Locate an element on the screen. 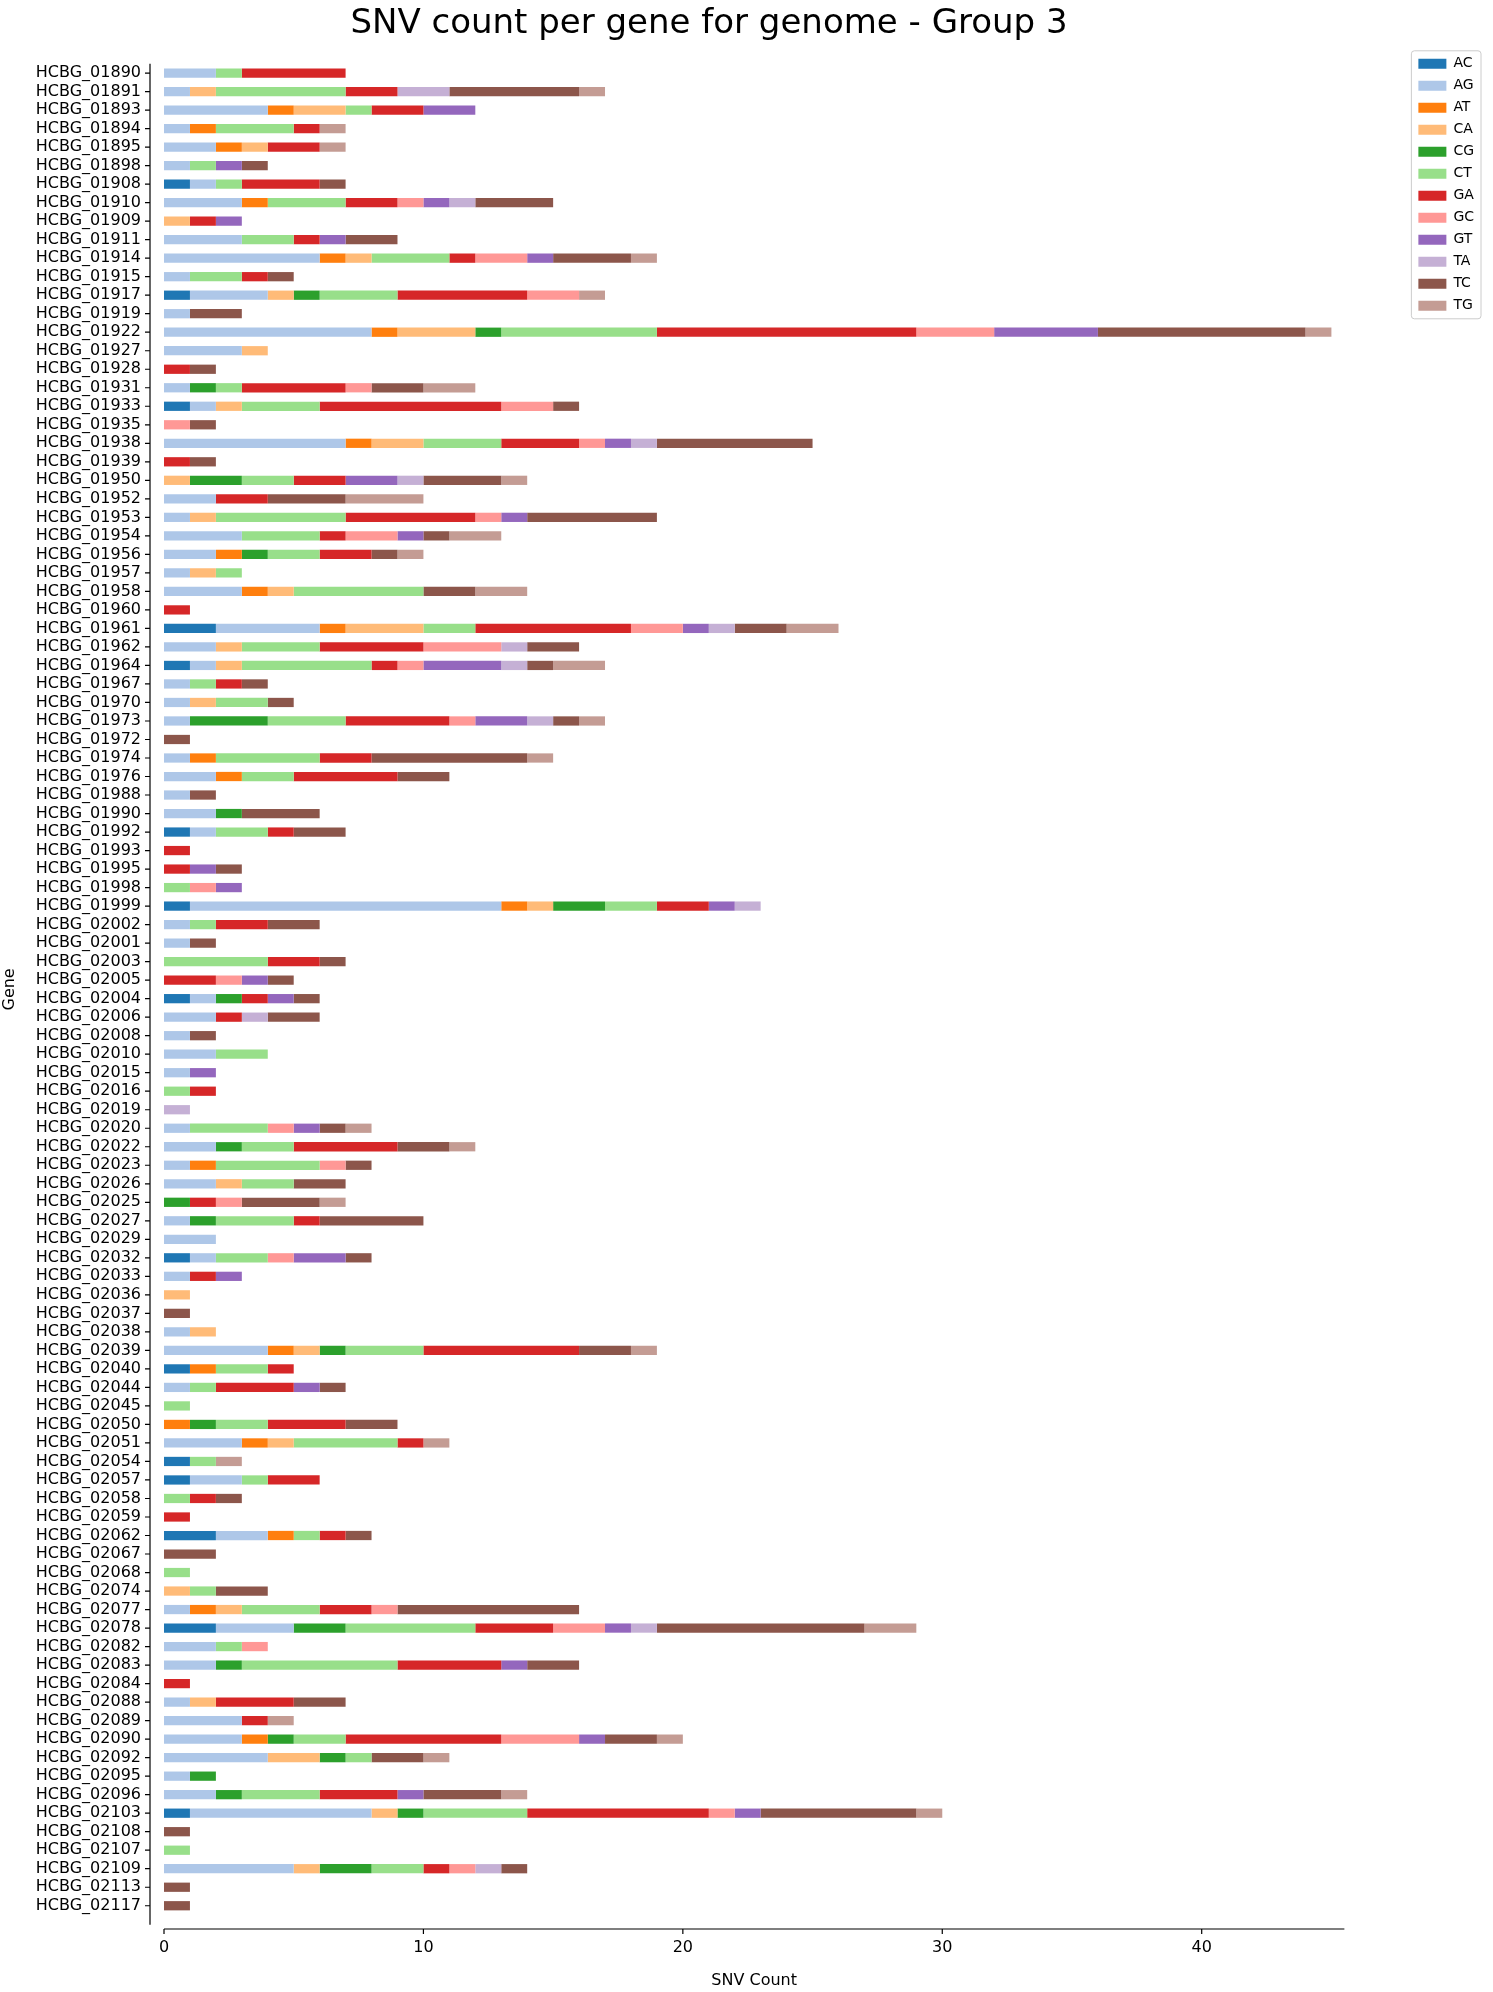 The image size is (1493, 1992). chart-title: SNV count per gene for genome - Group 3 is located at coordinates (709, 21).